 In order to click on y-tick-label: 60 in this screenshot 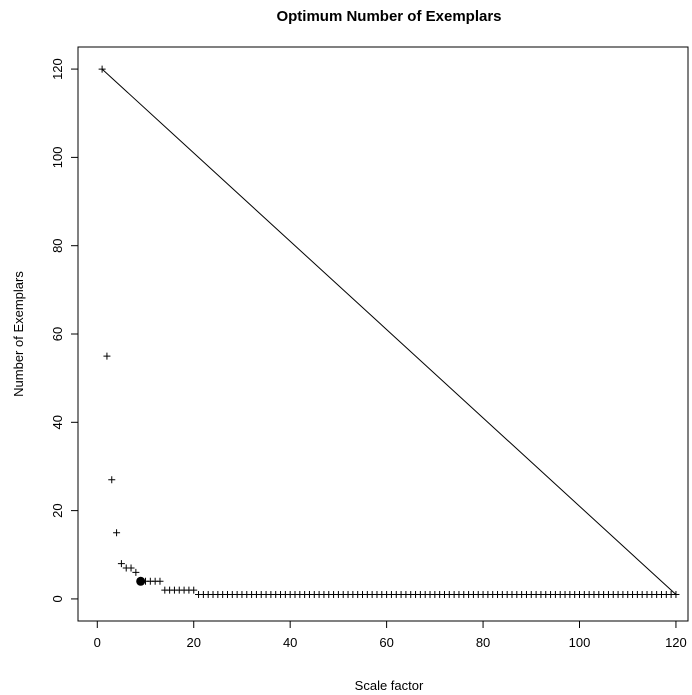, I will do `click(57, 334)`.